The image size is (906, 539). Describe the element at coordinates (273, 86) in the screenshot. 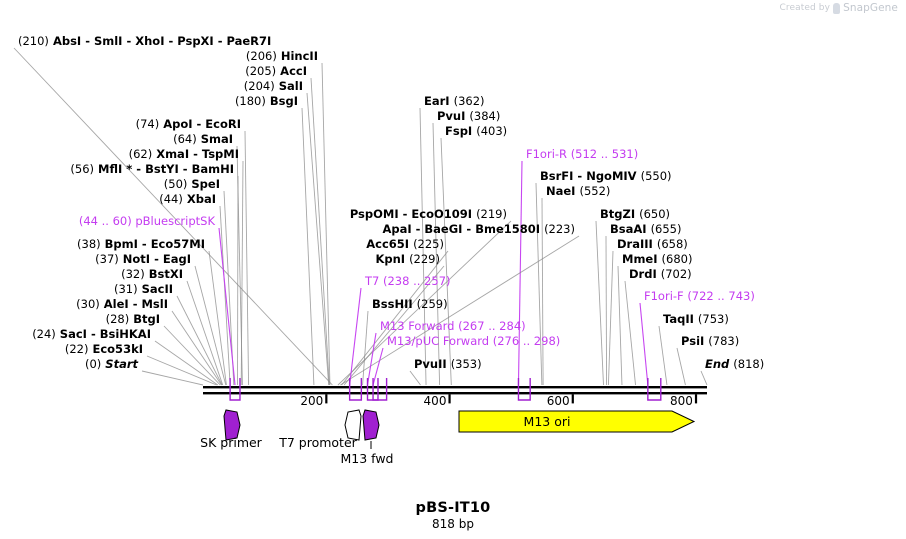

I see `map-label-salI: (204) SalI` at that location.